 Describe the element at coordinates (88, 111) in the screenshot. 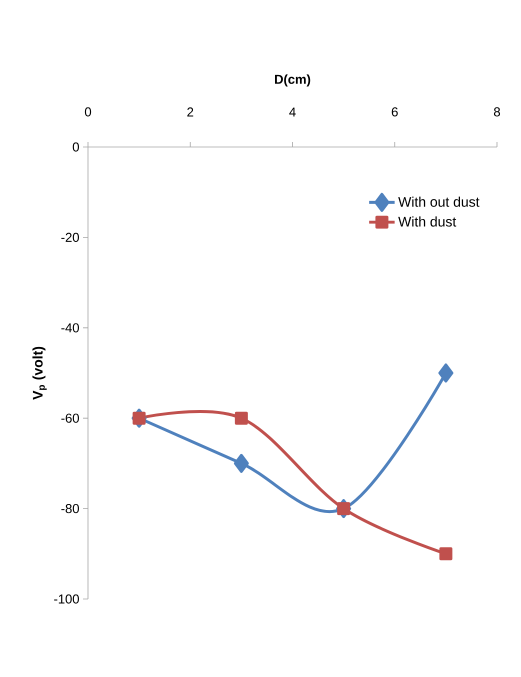

I see `x-tick-label: 0` at that location.